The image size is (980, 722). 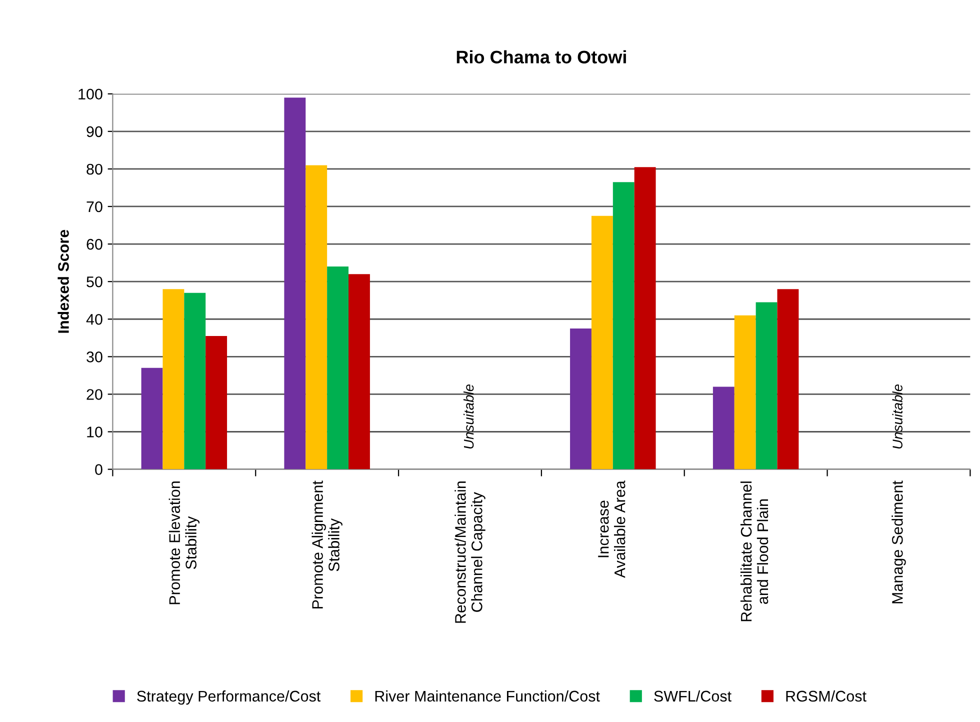 I want to click on legend-label: RGSM/Cost, so click(x=826, y=696).